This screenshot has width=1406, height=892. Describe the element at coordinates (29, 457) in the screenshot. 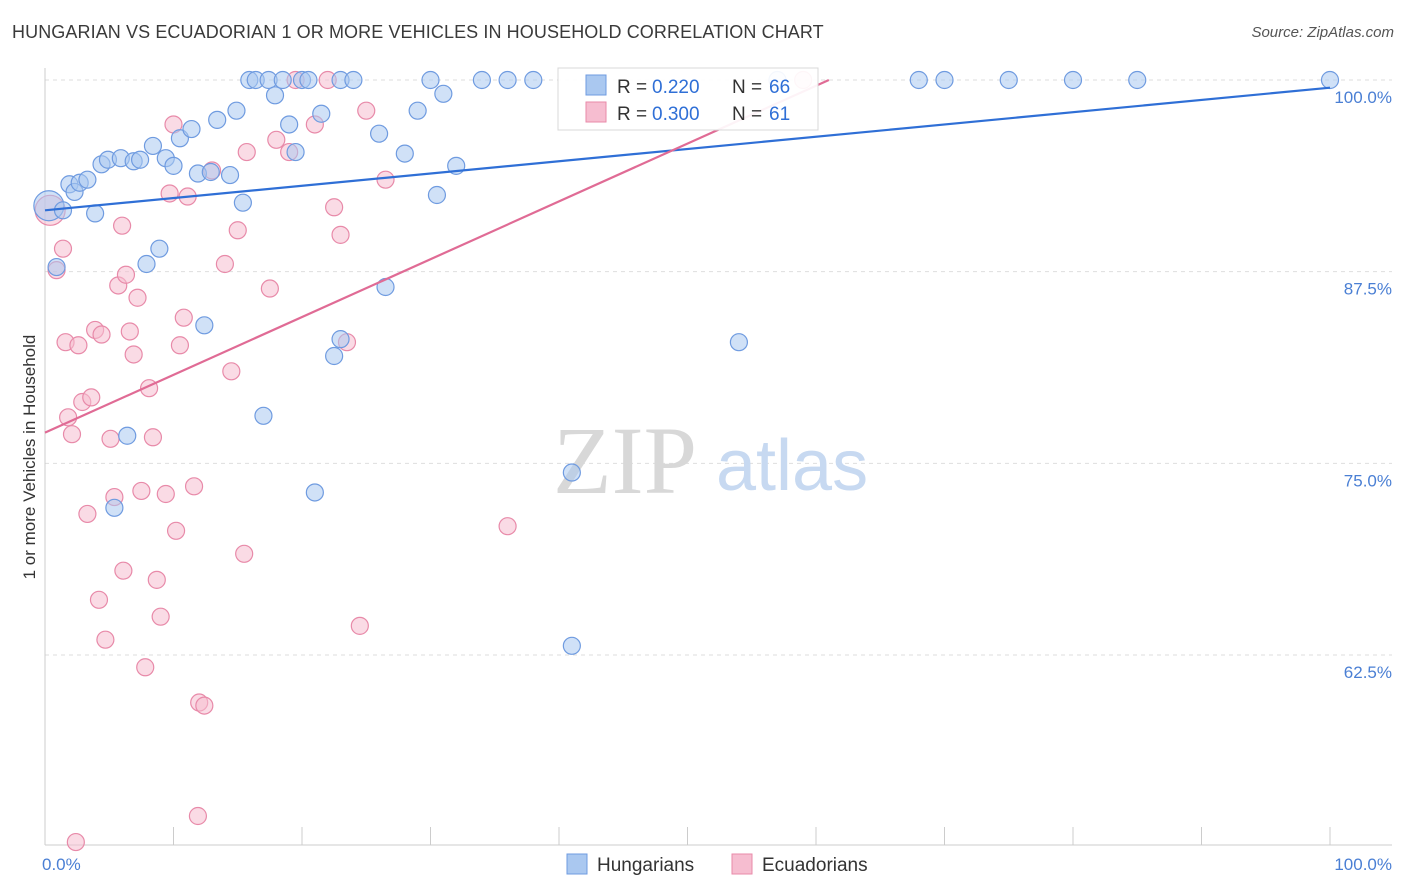

I see `y-axis-title: 1 or more Vehicles in Household` at that location.